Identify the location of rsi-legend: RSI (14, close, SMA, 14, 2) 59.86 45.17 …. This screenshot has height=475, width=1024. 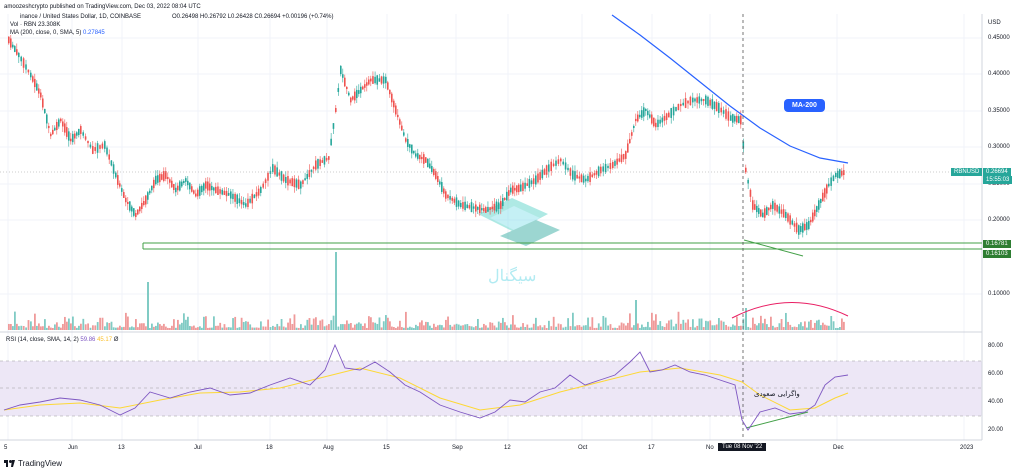
(62, 340).